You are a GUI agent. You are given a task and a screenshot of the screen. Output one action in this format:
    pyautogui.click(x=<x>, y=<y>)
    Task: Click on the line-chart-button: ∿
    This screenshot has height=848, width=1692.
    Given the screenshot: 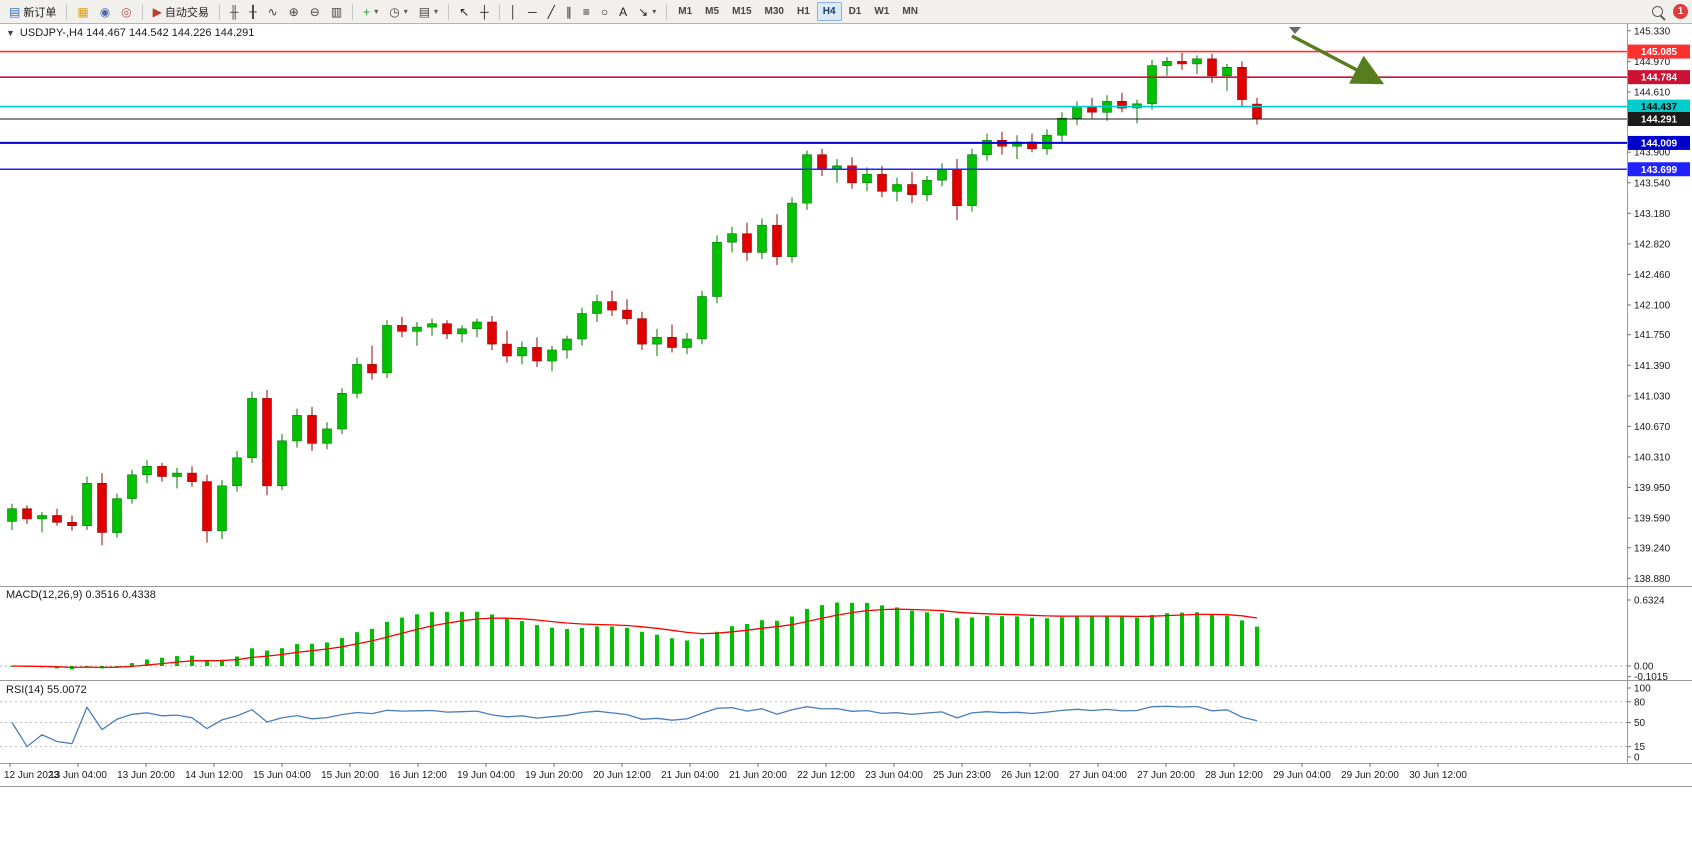 What is the action you would take?
    pyautogui.click(x=273, y=12)
    